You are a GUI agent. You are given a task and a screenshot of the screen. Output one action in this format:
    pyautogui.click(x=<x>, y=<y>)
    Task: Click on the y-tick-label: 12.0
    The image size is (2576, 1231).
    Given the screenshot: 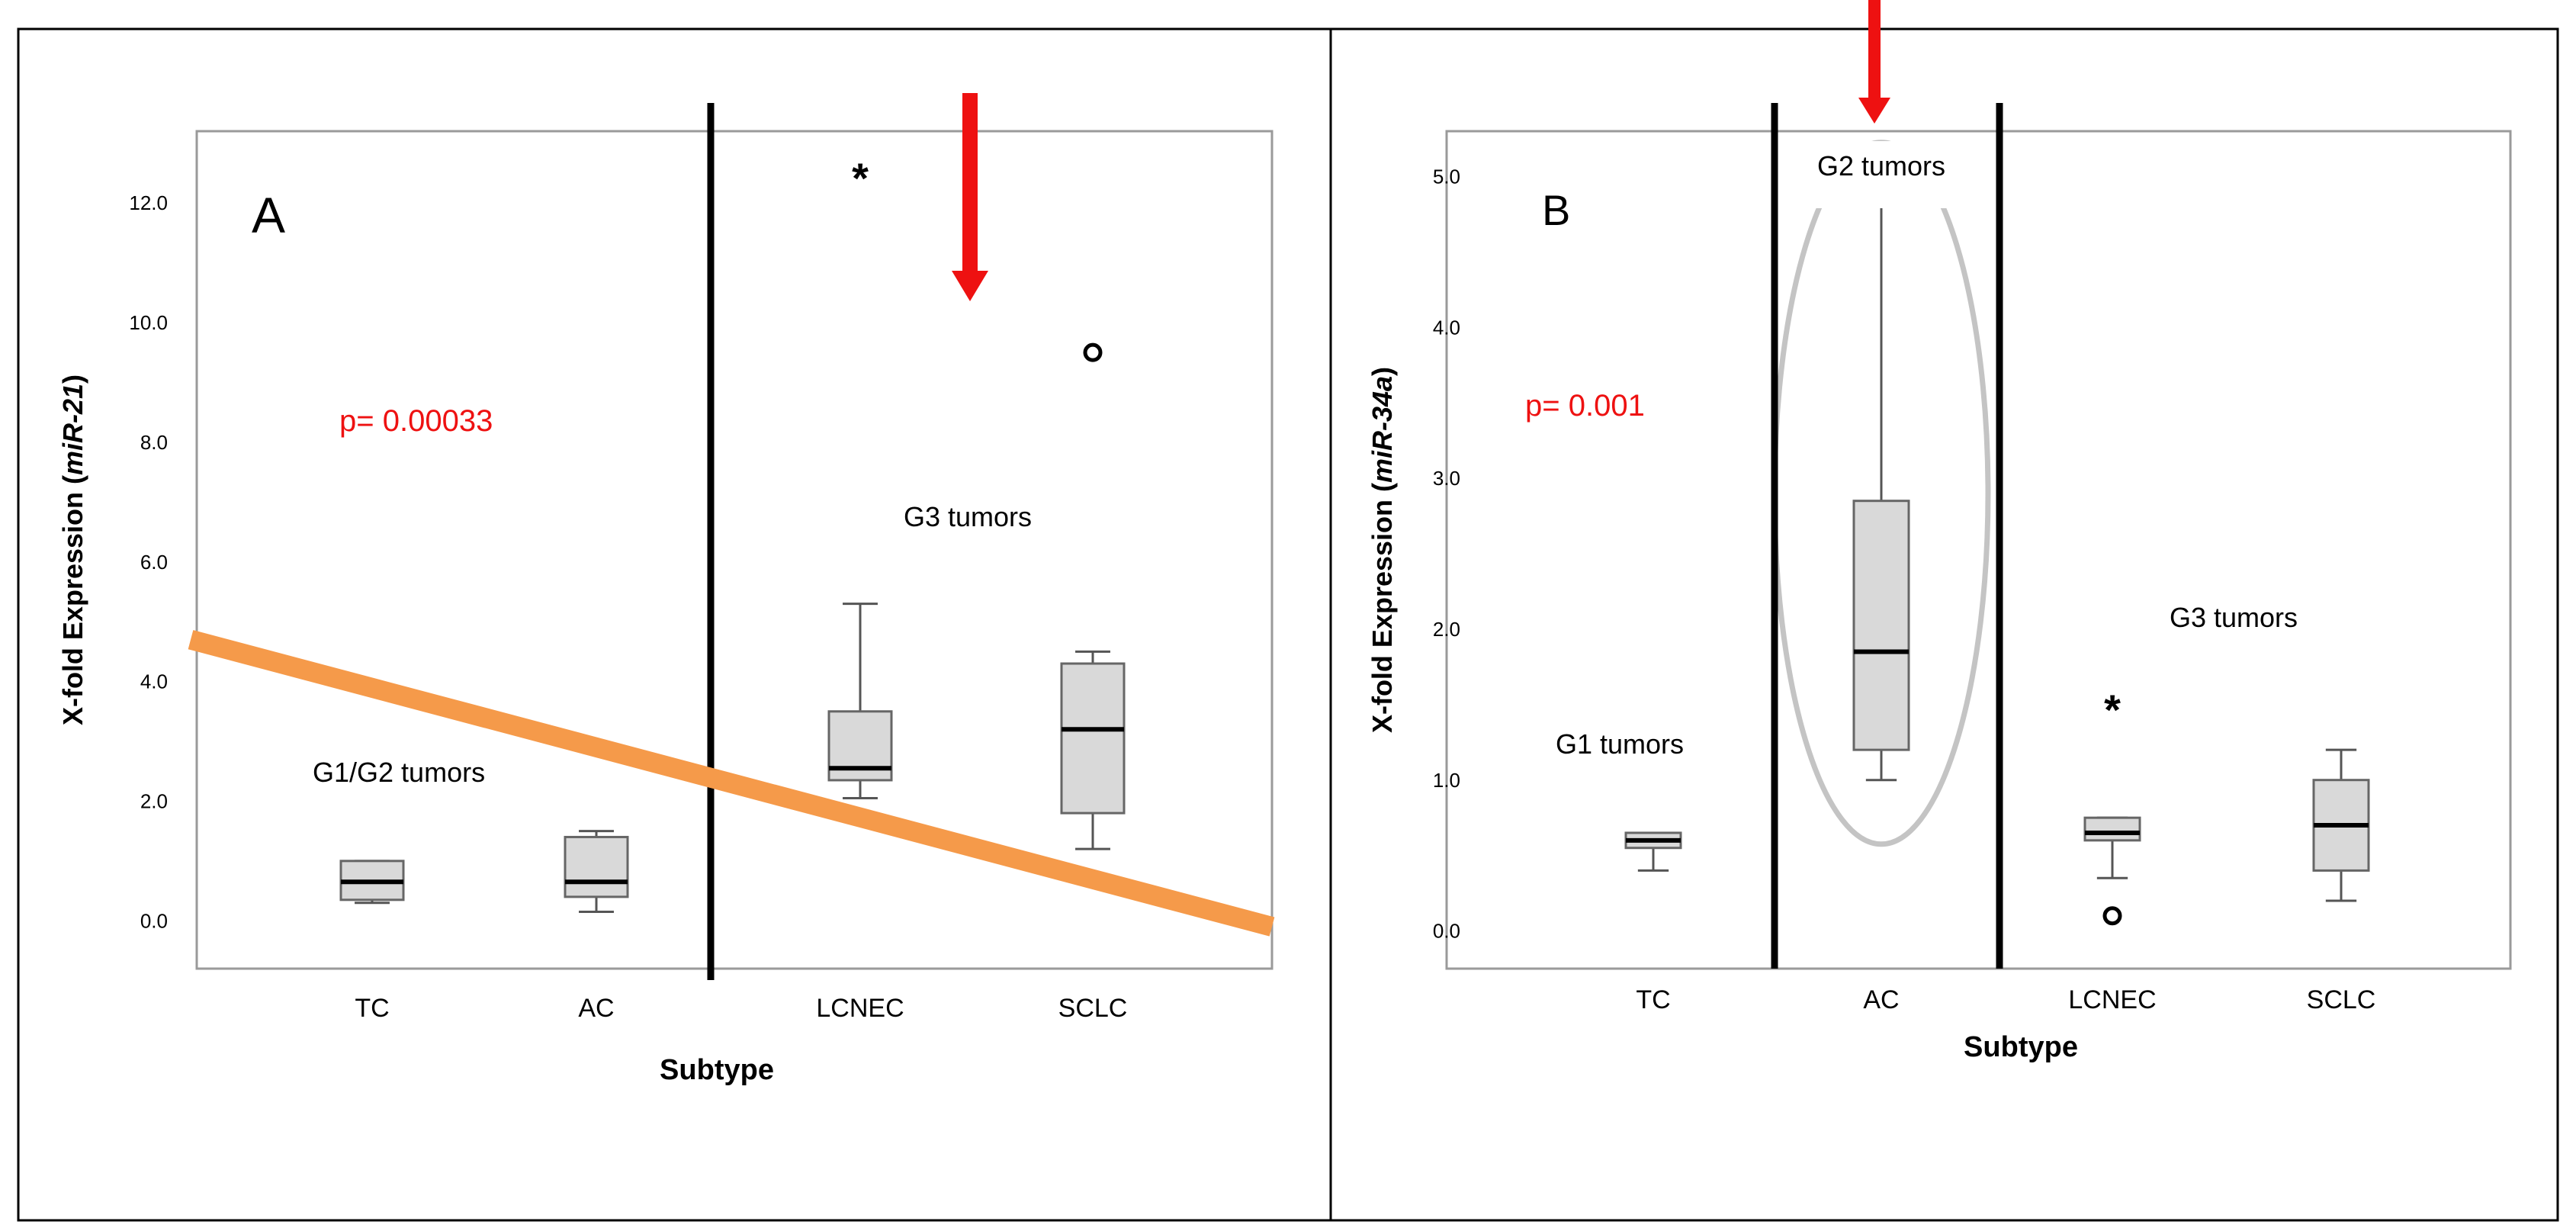 What is the action you would take?
    pyautogui.click(x=148, y=203)
    